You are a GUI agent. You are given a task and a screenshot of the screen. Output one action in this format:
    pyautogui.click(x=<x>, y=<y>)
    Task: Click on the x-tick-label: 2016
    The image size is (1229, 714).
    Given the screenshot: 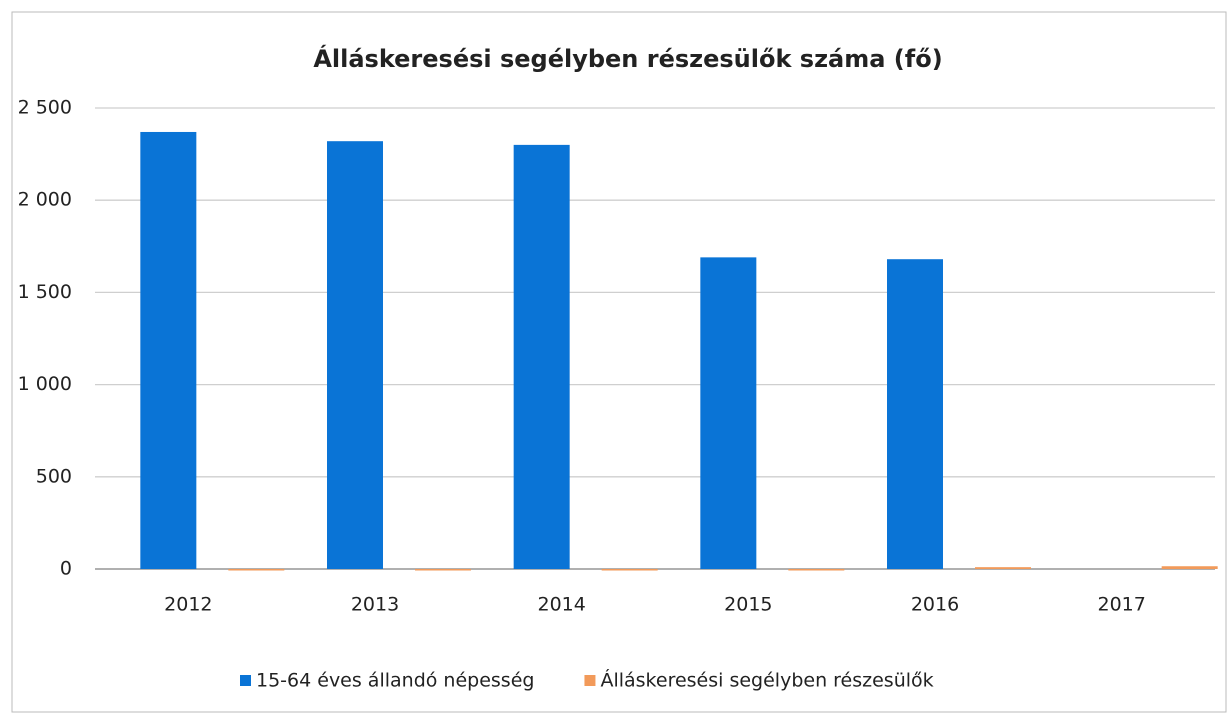 What is the action you would take?
    pyautogui.click(x=935, y=605)
    